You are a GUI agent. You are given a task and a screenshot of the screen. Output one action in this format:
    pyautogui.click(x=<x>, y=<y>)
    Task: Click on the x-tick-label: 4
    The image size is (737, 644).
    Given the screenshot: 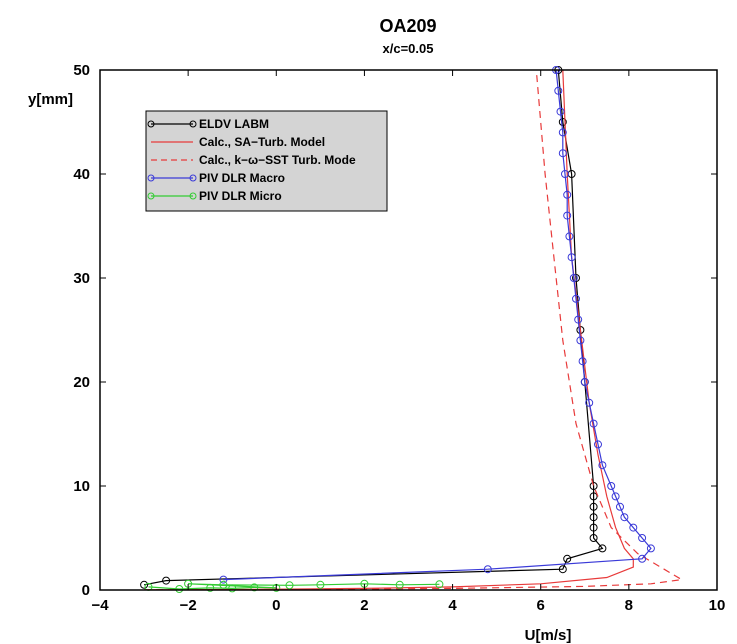 What is the action you would take?
    pyautogui.click(x=452, y=605)
    